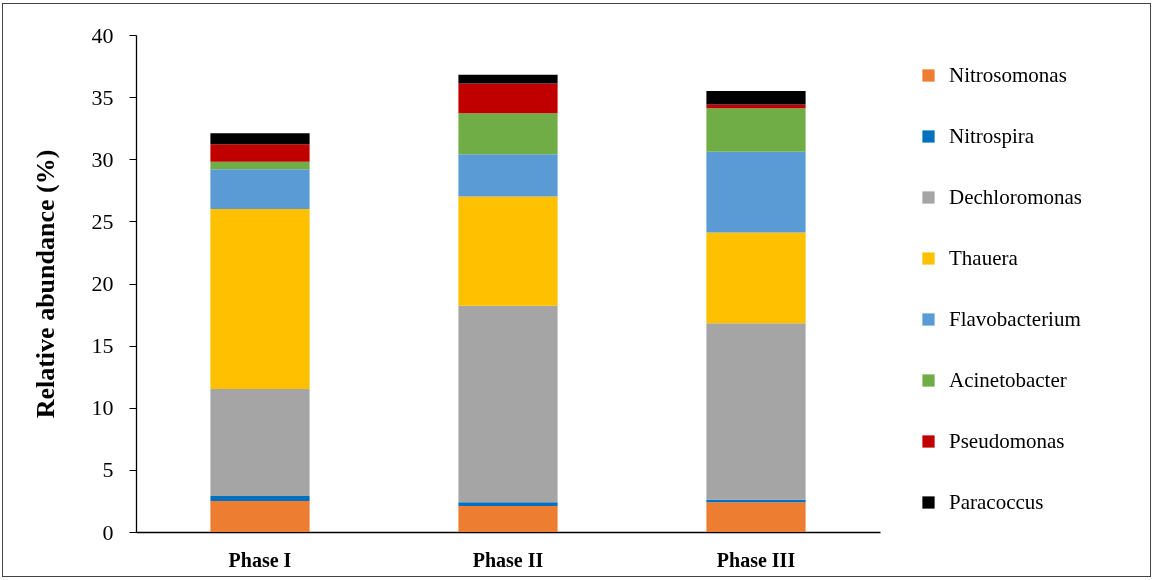  I want to click on y-tick-label: 20, so click(102, 283).